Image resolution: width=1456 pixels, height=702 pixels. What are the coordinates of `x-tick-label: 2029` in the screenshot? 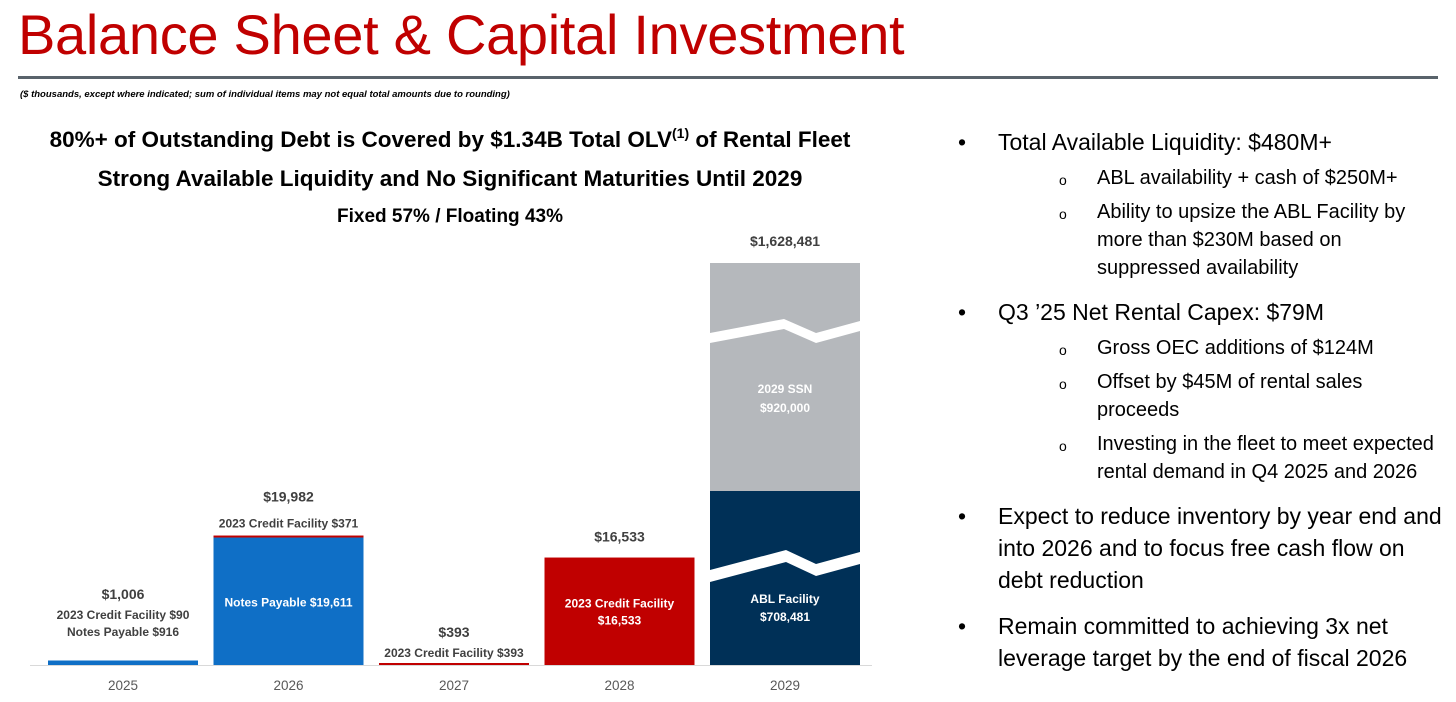 It's located at (785, 685).